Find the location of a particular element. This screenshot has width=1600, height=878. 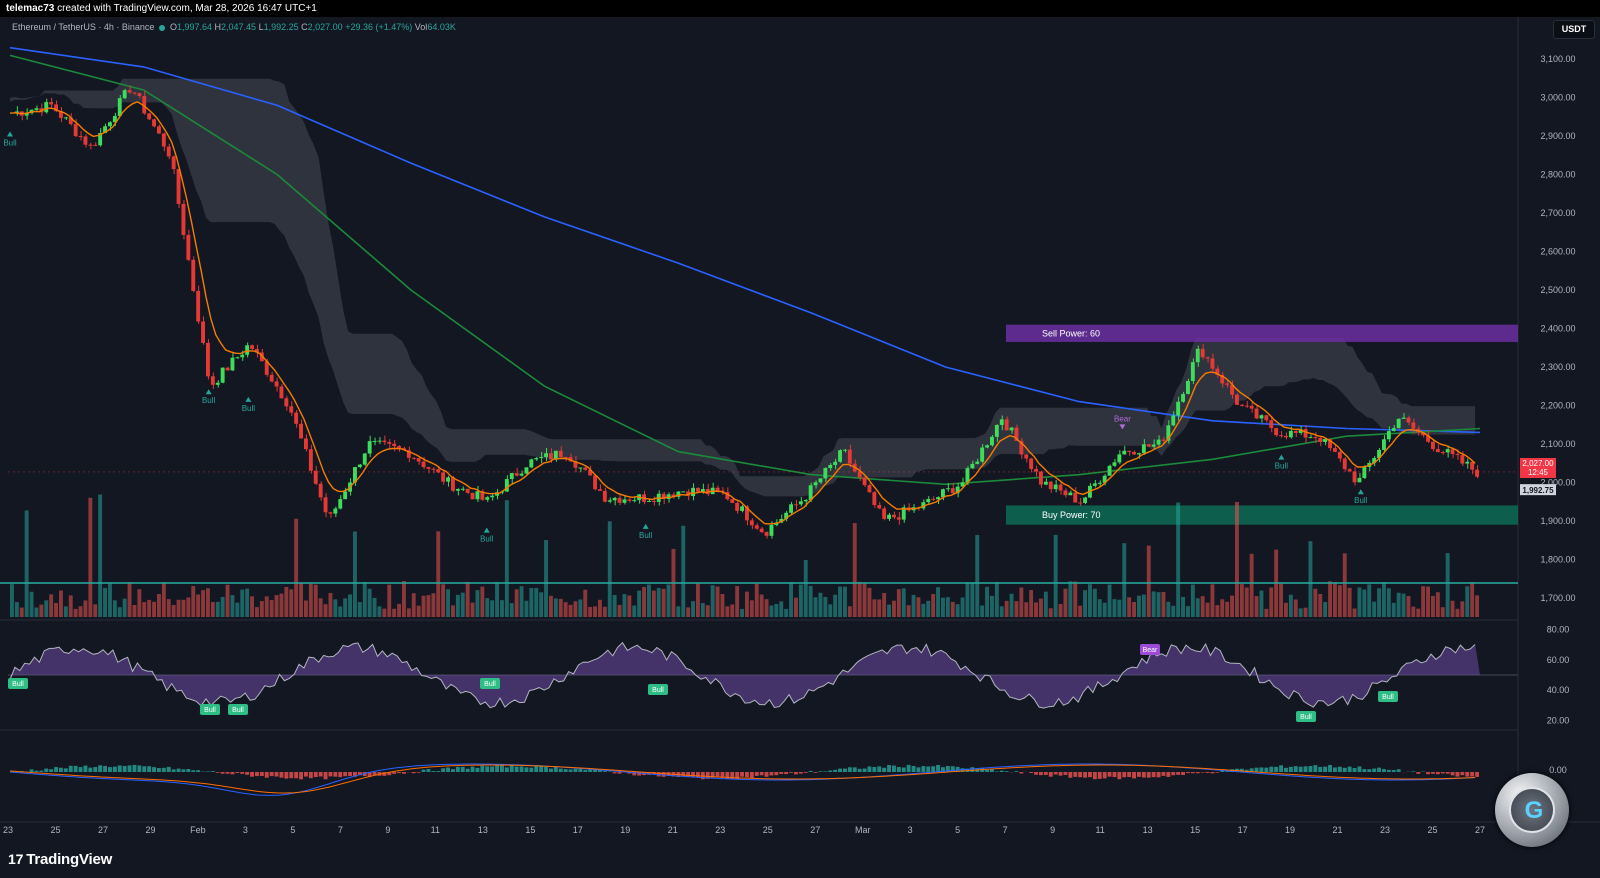

x-tick-label: 15 is located at coordinates (1195, 830).